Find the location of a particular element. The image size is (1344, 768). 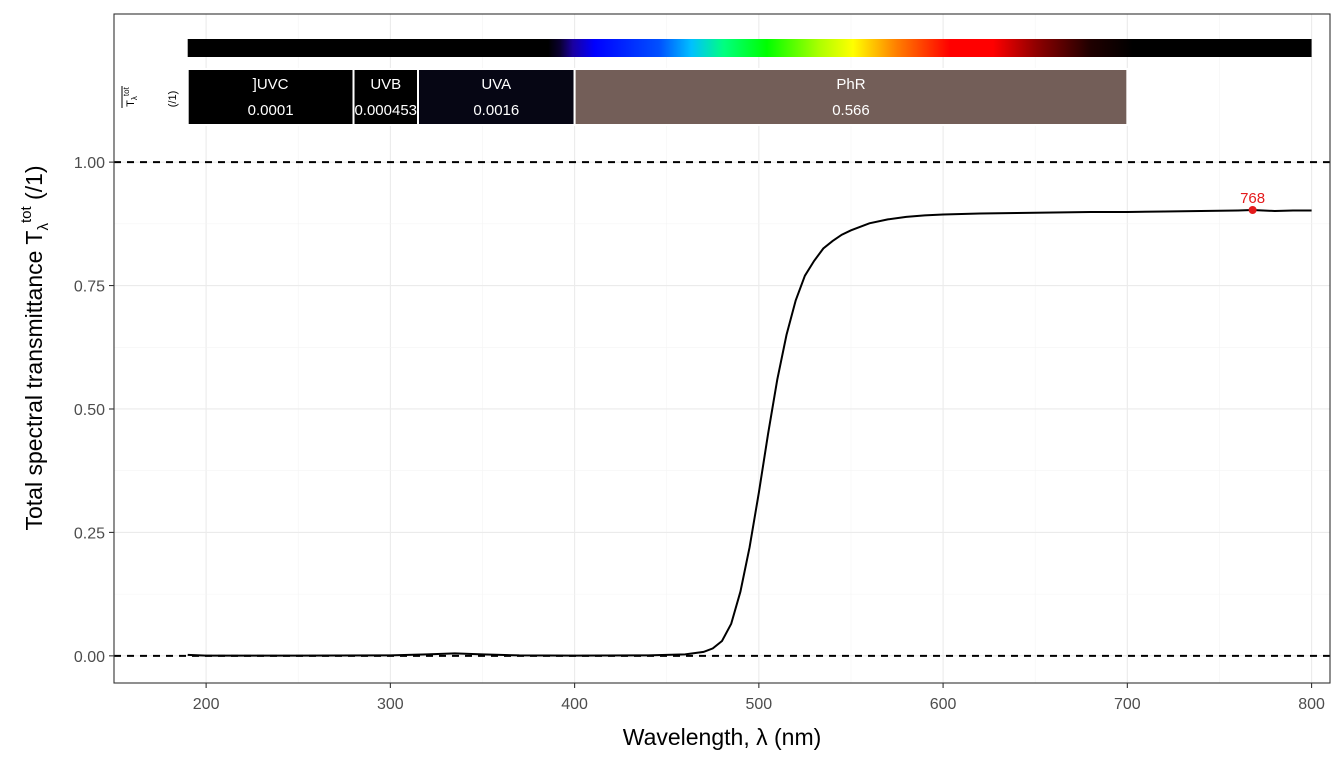

waveband-name: UVA is located at coordinates (496, 84).